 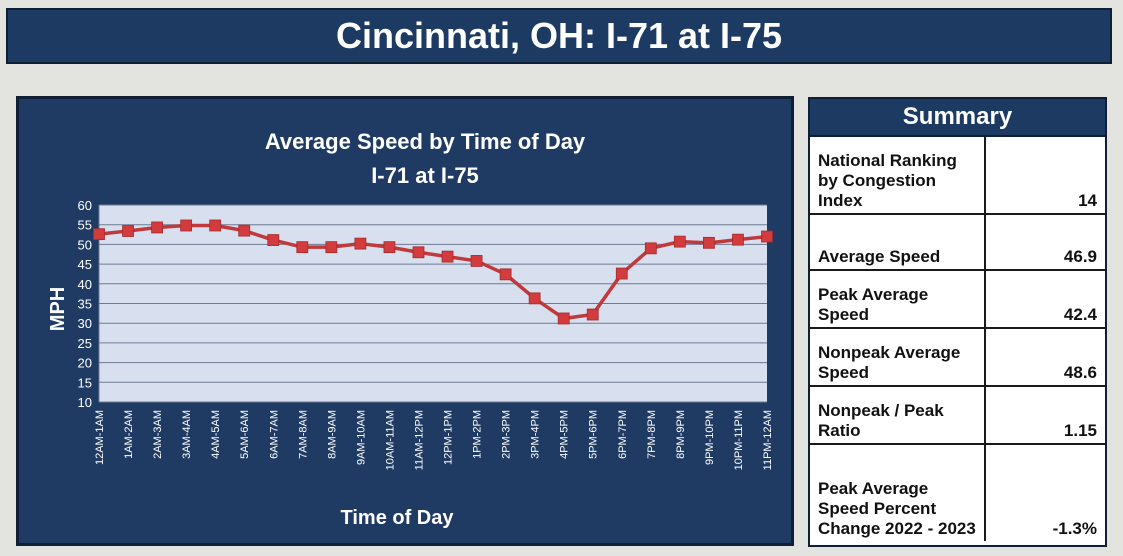 I want to click on summary-row: Nonpeak / Peak Ratio 1.15, so click(x=957, y=416).